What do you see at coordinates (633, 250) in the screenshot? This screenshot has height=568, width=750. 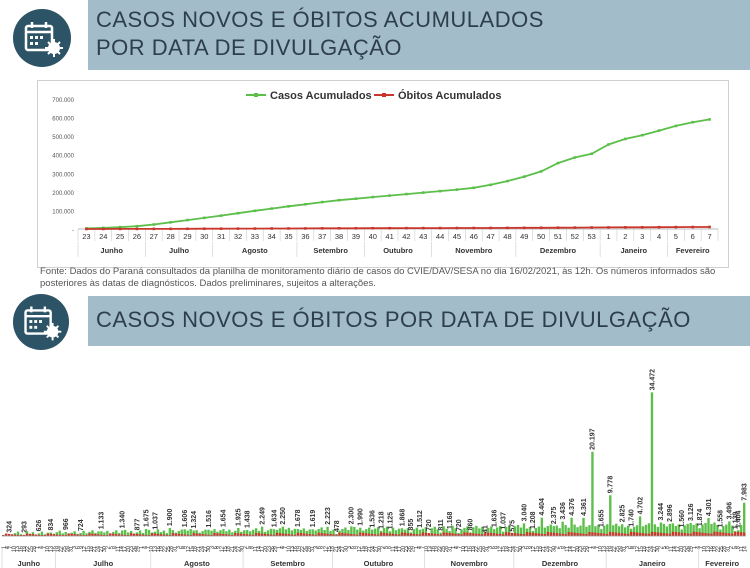 I see `month-label: Janeiro` at bounding box center [633, 250].